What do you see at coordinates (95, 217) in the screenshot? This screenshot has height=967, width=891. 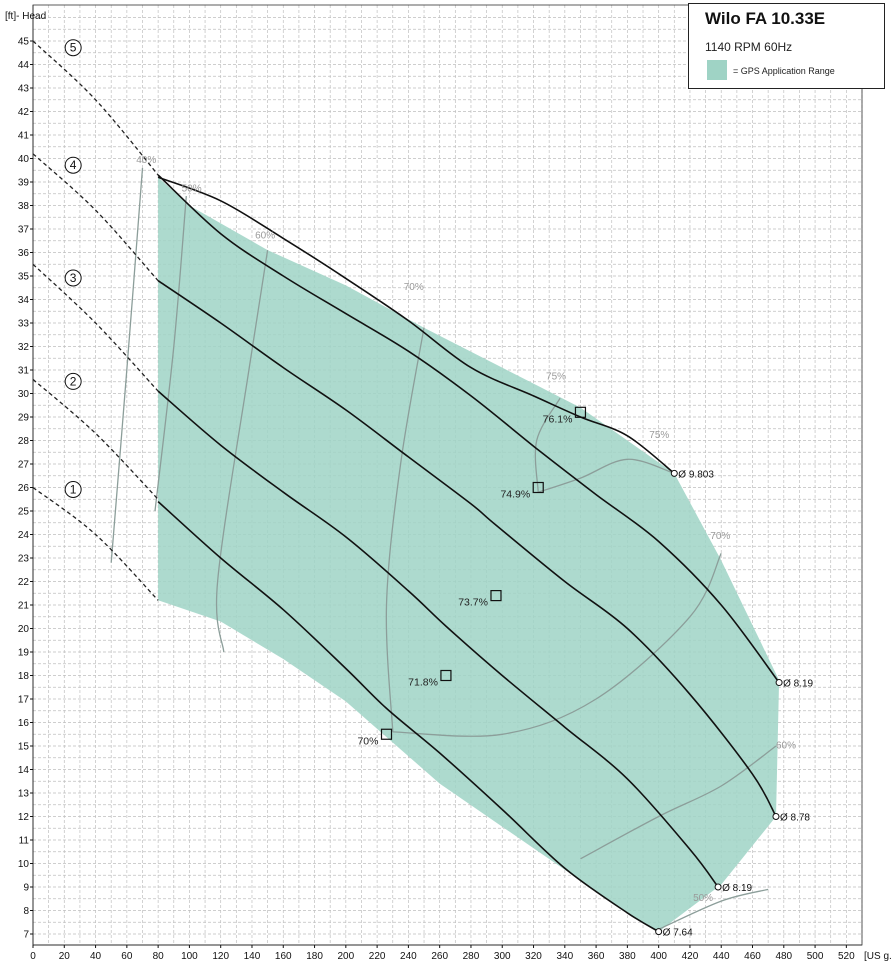 I see `curve-4-dashed` at bounding box center [95, 217].